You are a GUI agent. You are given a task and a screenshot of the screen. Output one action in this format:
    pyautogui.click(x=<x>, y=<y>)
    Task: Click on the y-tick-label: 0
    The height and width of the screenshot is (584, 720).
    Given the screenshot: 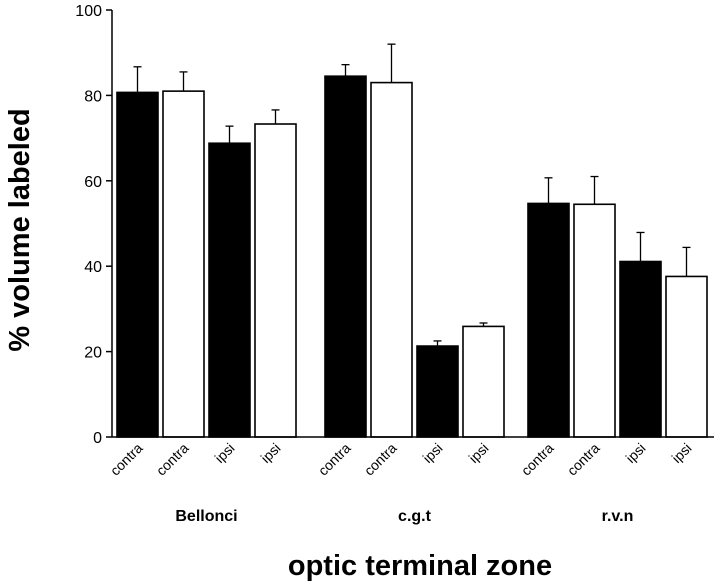 What is the action you would take?
    pyautogui.click(x=97, y=438)
    